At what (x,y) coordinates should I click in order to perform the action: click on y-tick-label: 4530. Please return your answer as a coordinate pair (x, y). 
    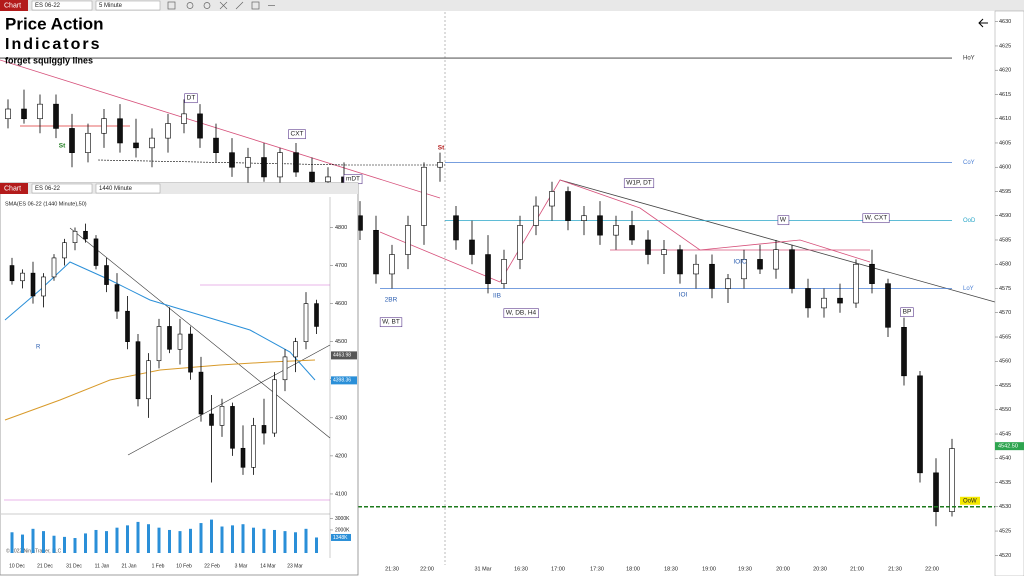
    Looking at the image, I should click on (1005, 507).